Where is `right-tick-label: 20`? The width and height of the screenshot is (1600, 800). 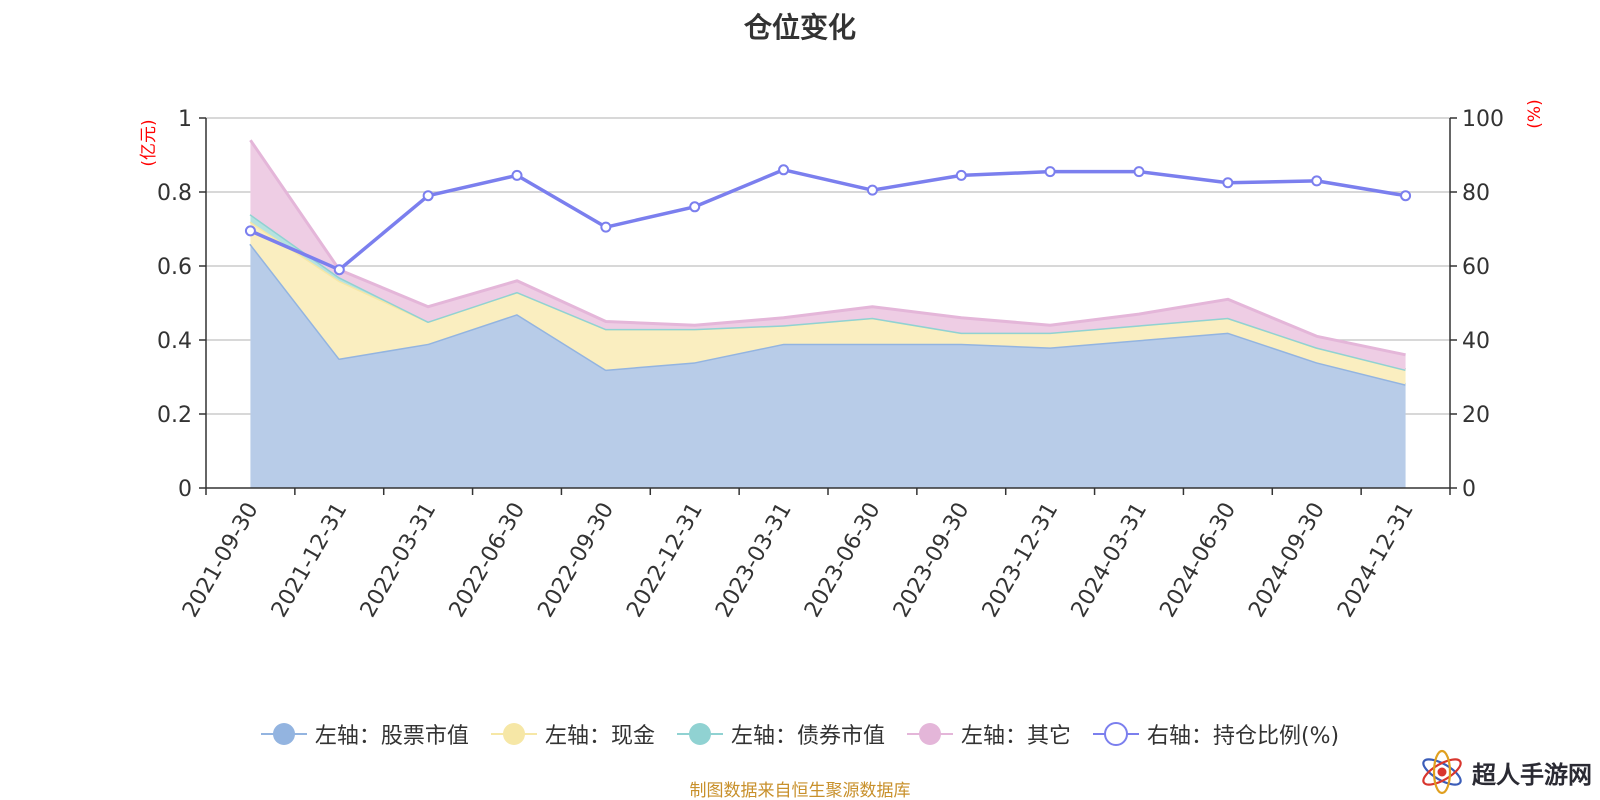
right-tick-label: 20 is located at coordinates (1476, 415).